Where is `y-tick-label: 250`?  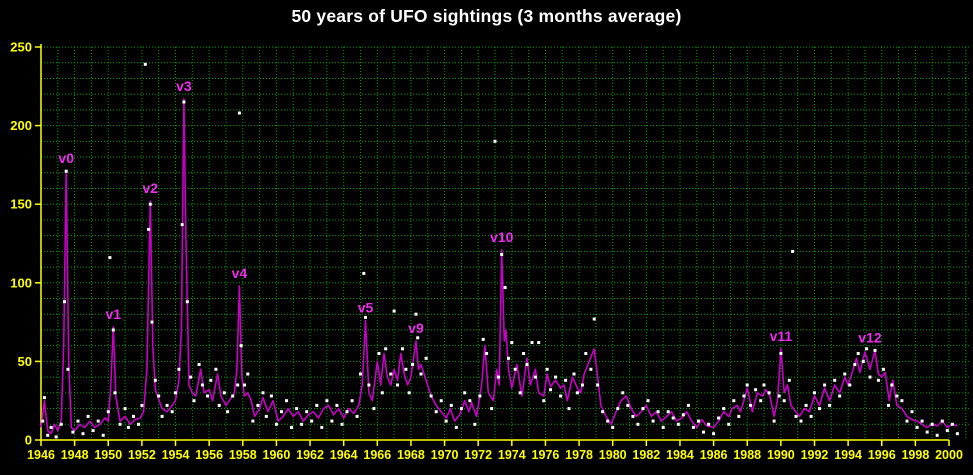 y-tick-label: 250 is located at coordinates (21, 47).